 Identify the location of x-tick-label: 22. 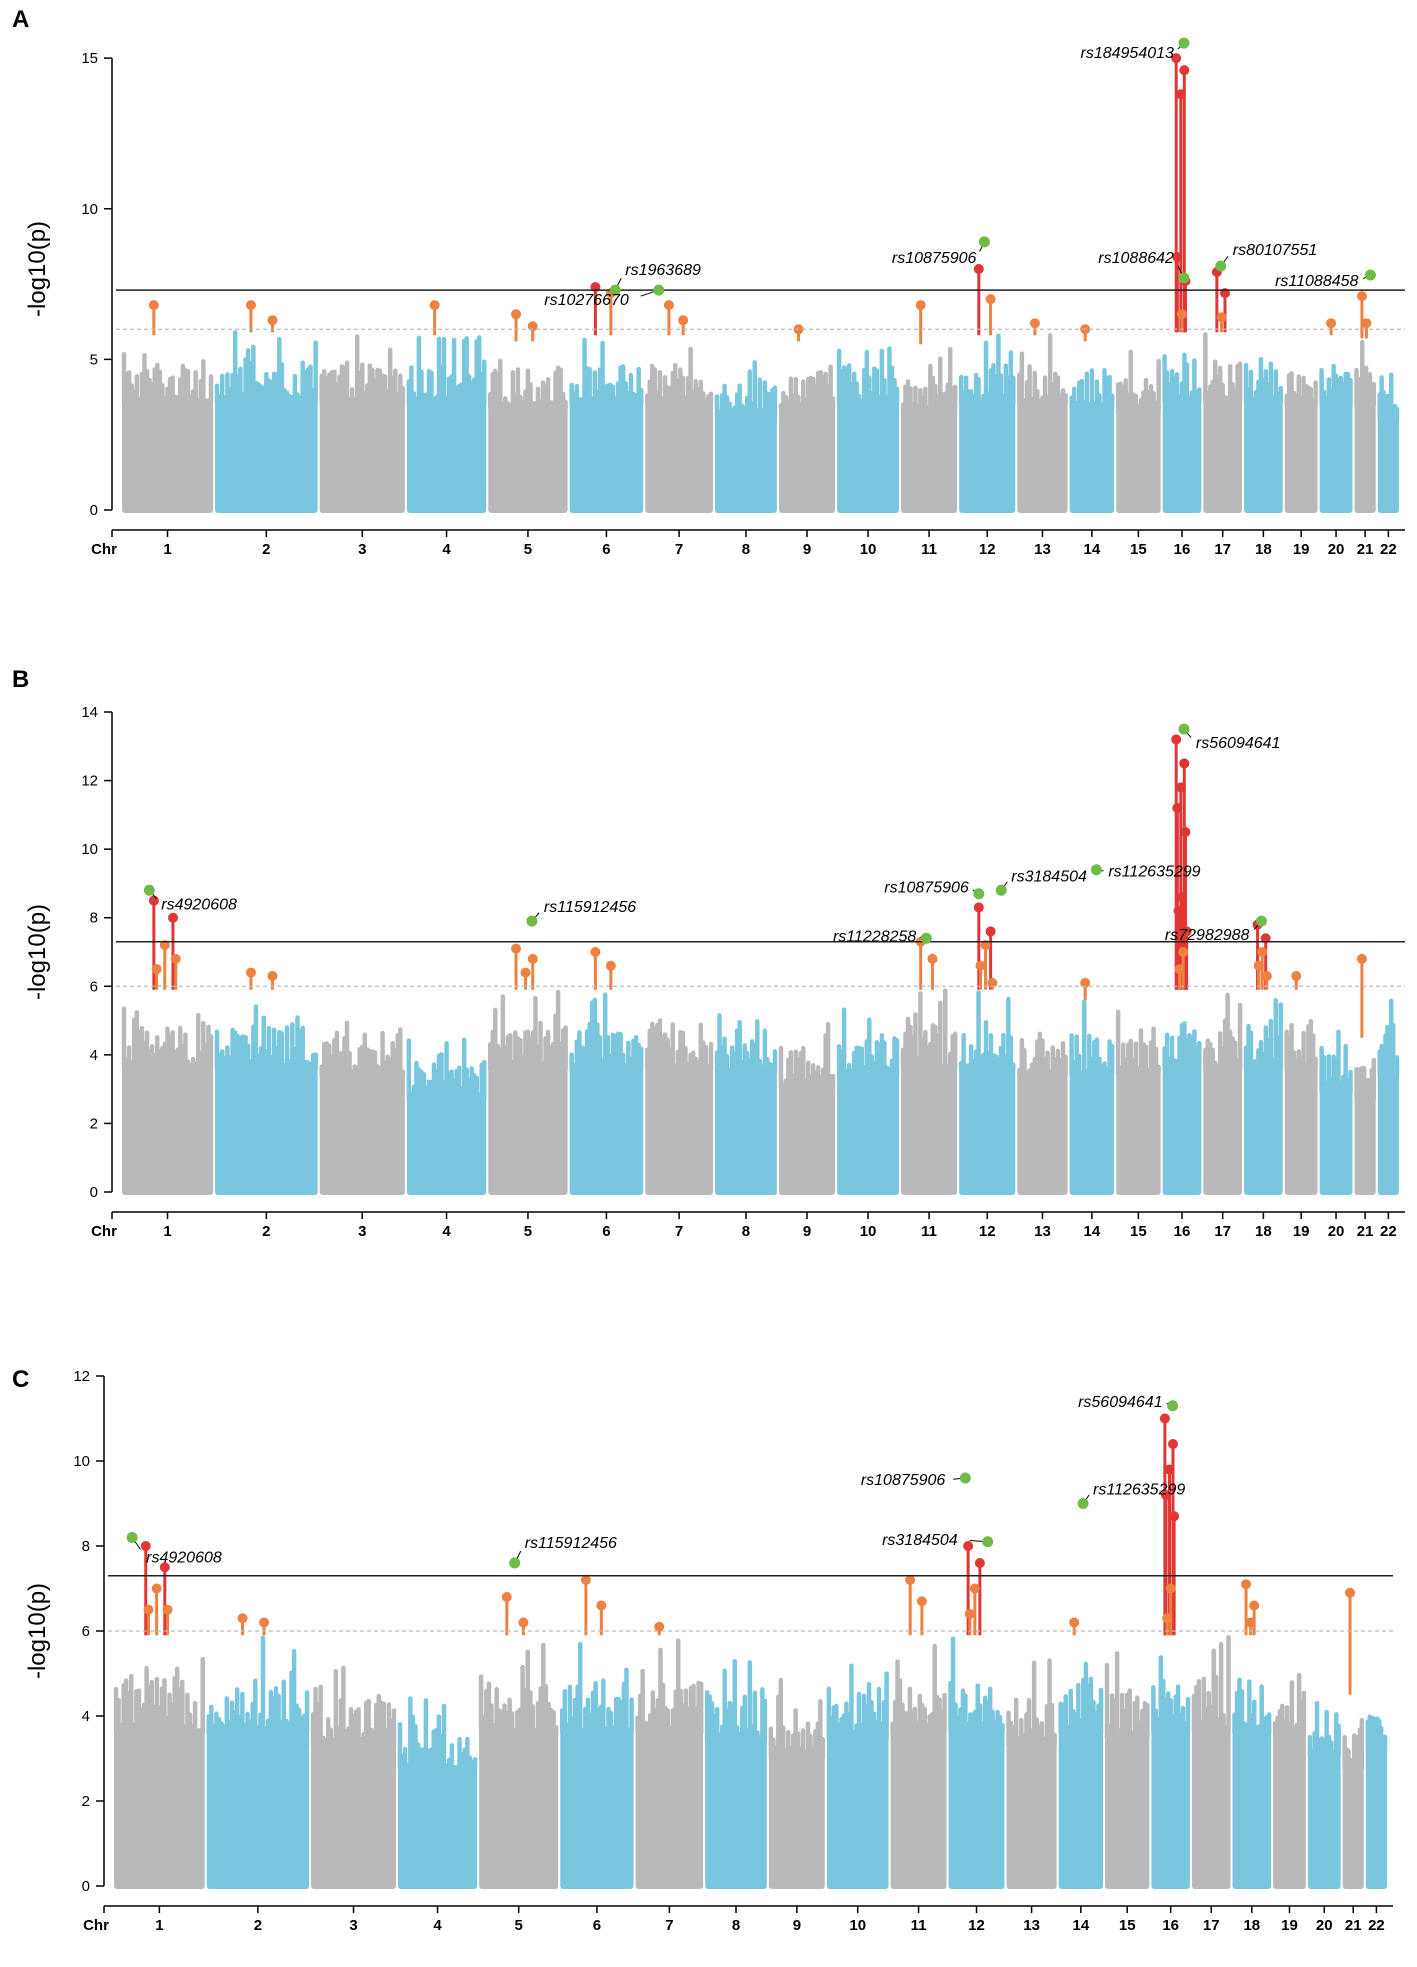
(1388, 1231).